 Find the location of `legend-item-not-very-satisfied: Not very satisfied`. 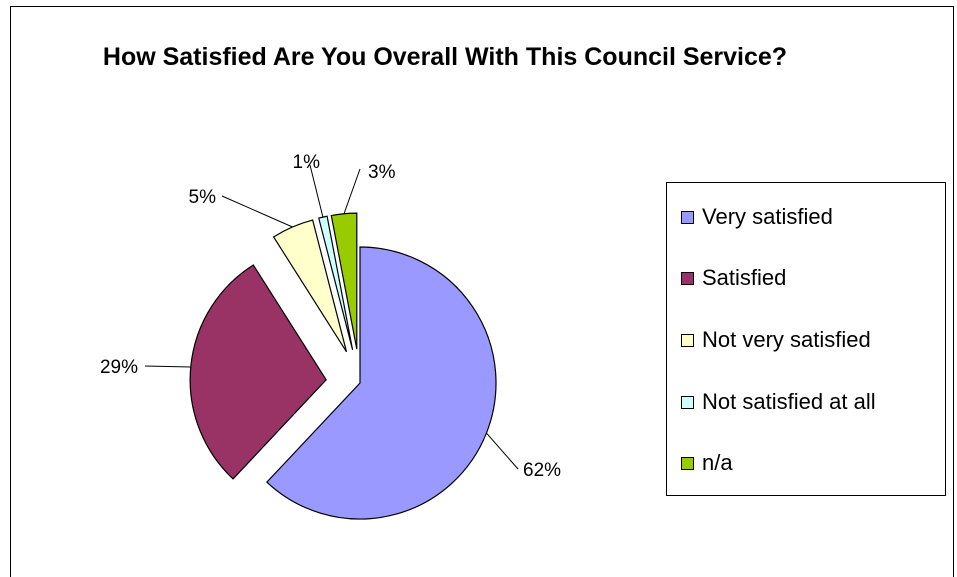

legend-item-not-very-satisfied: Not very satisfied is located at coordinates (776, 340).